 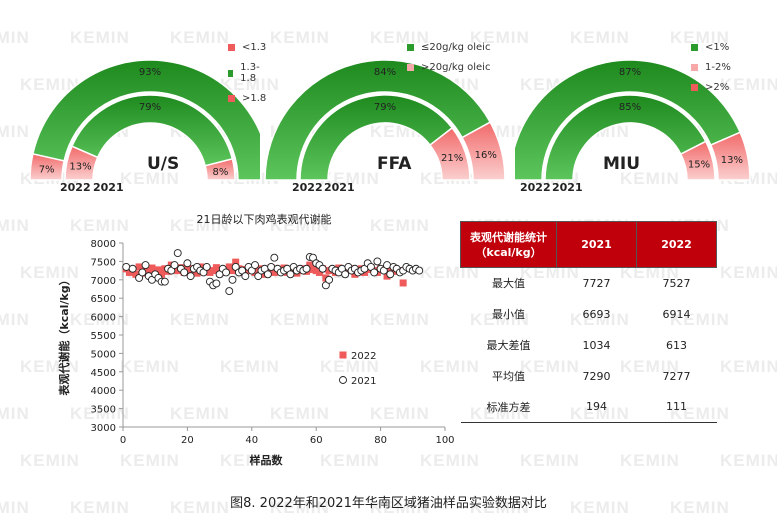 What do you see at coordinates (343, 355) in the screenshot?
I see `legend-marker-2022` at bounding box center [343, 355].